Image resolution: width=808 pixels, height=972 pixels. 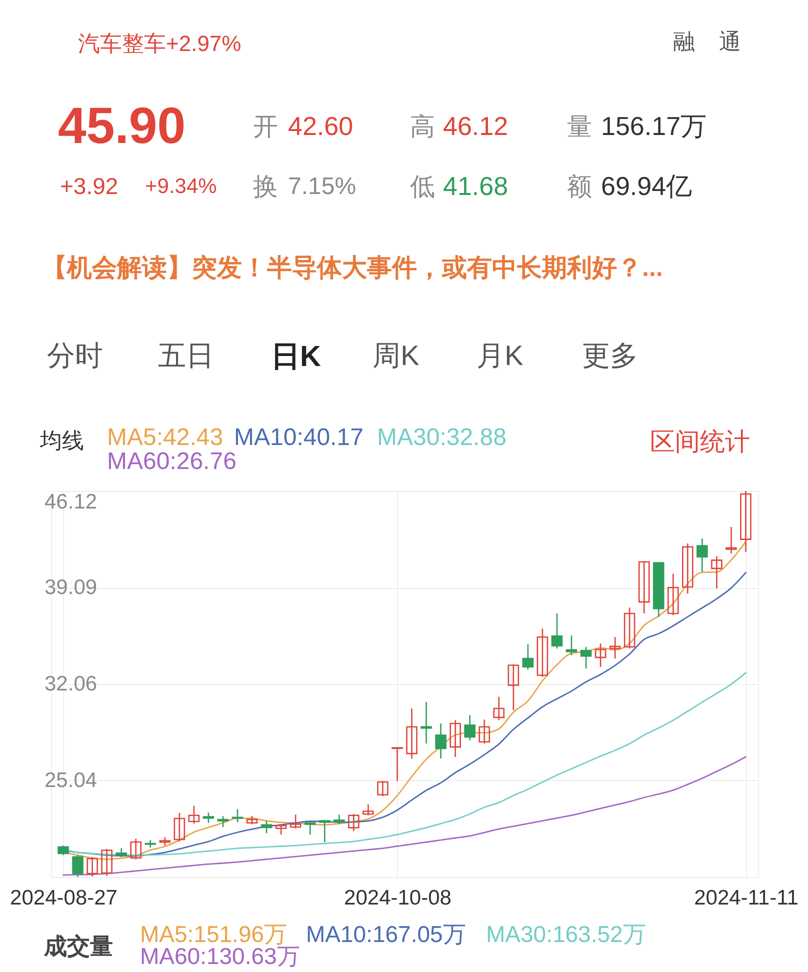 What do you see at coordinates (422, 187) in the screenshot?
I see `text: 低` at bounding box center [422, 187].